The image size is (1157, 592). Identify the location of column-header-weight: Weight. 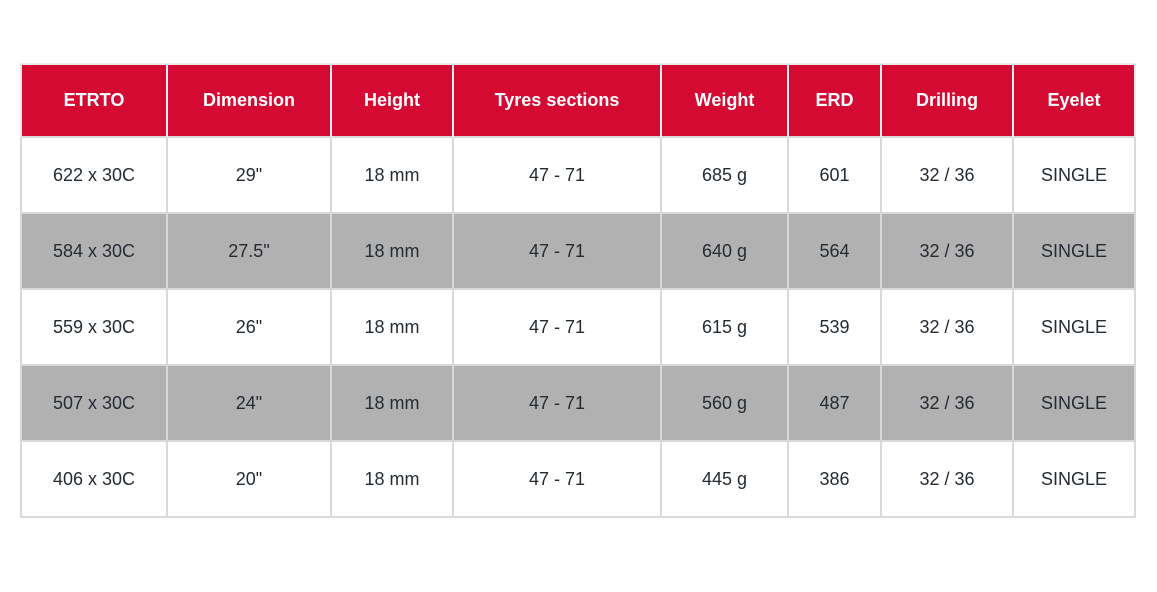
(725, 100).